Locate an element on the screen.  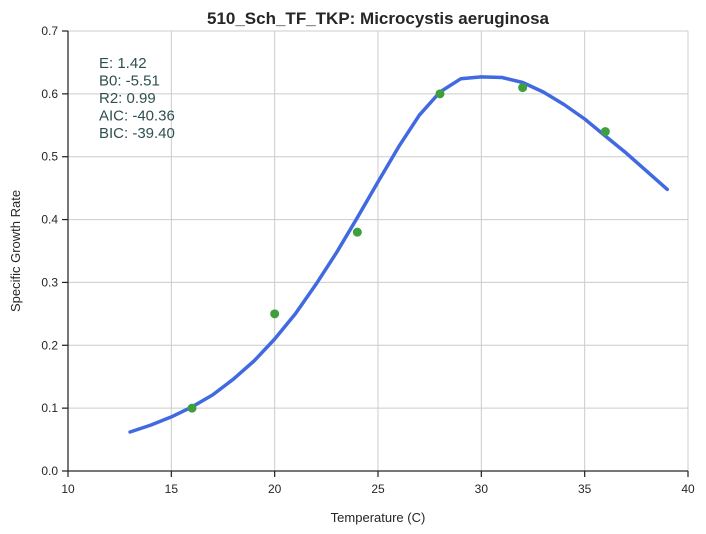
y-tick-label: 0.7 is located at coordinates (49, 31).